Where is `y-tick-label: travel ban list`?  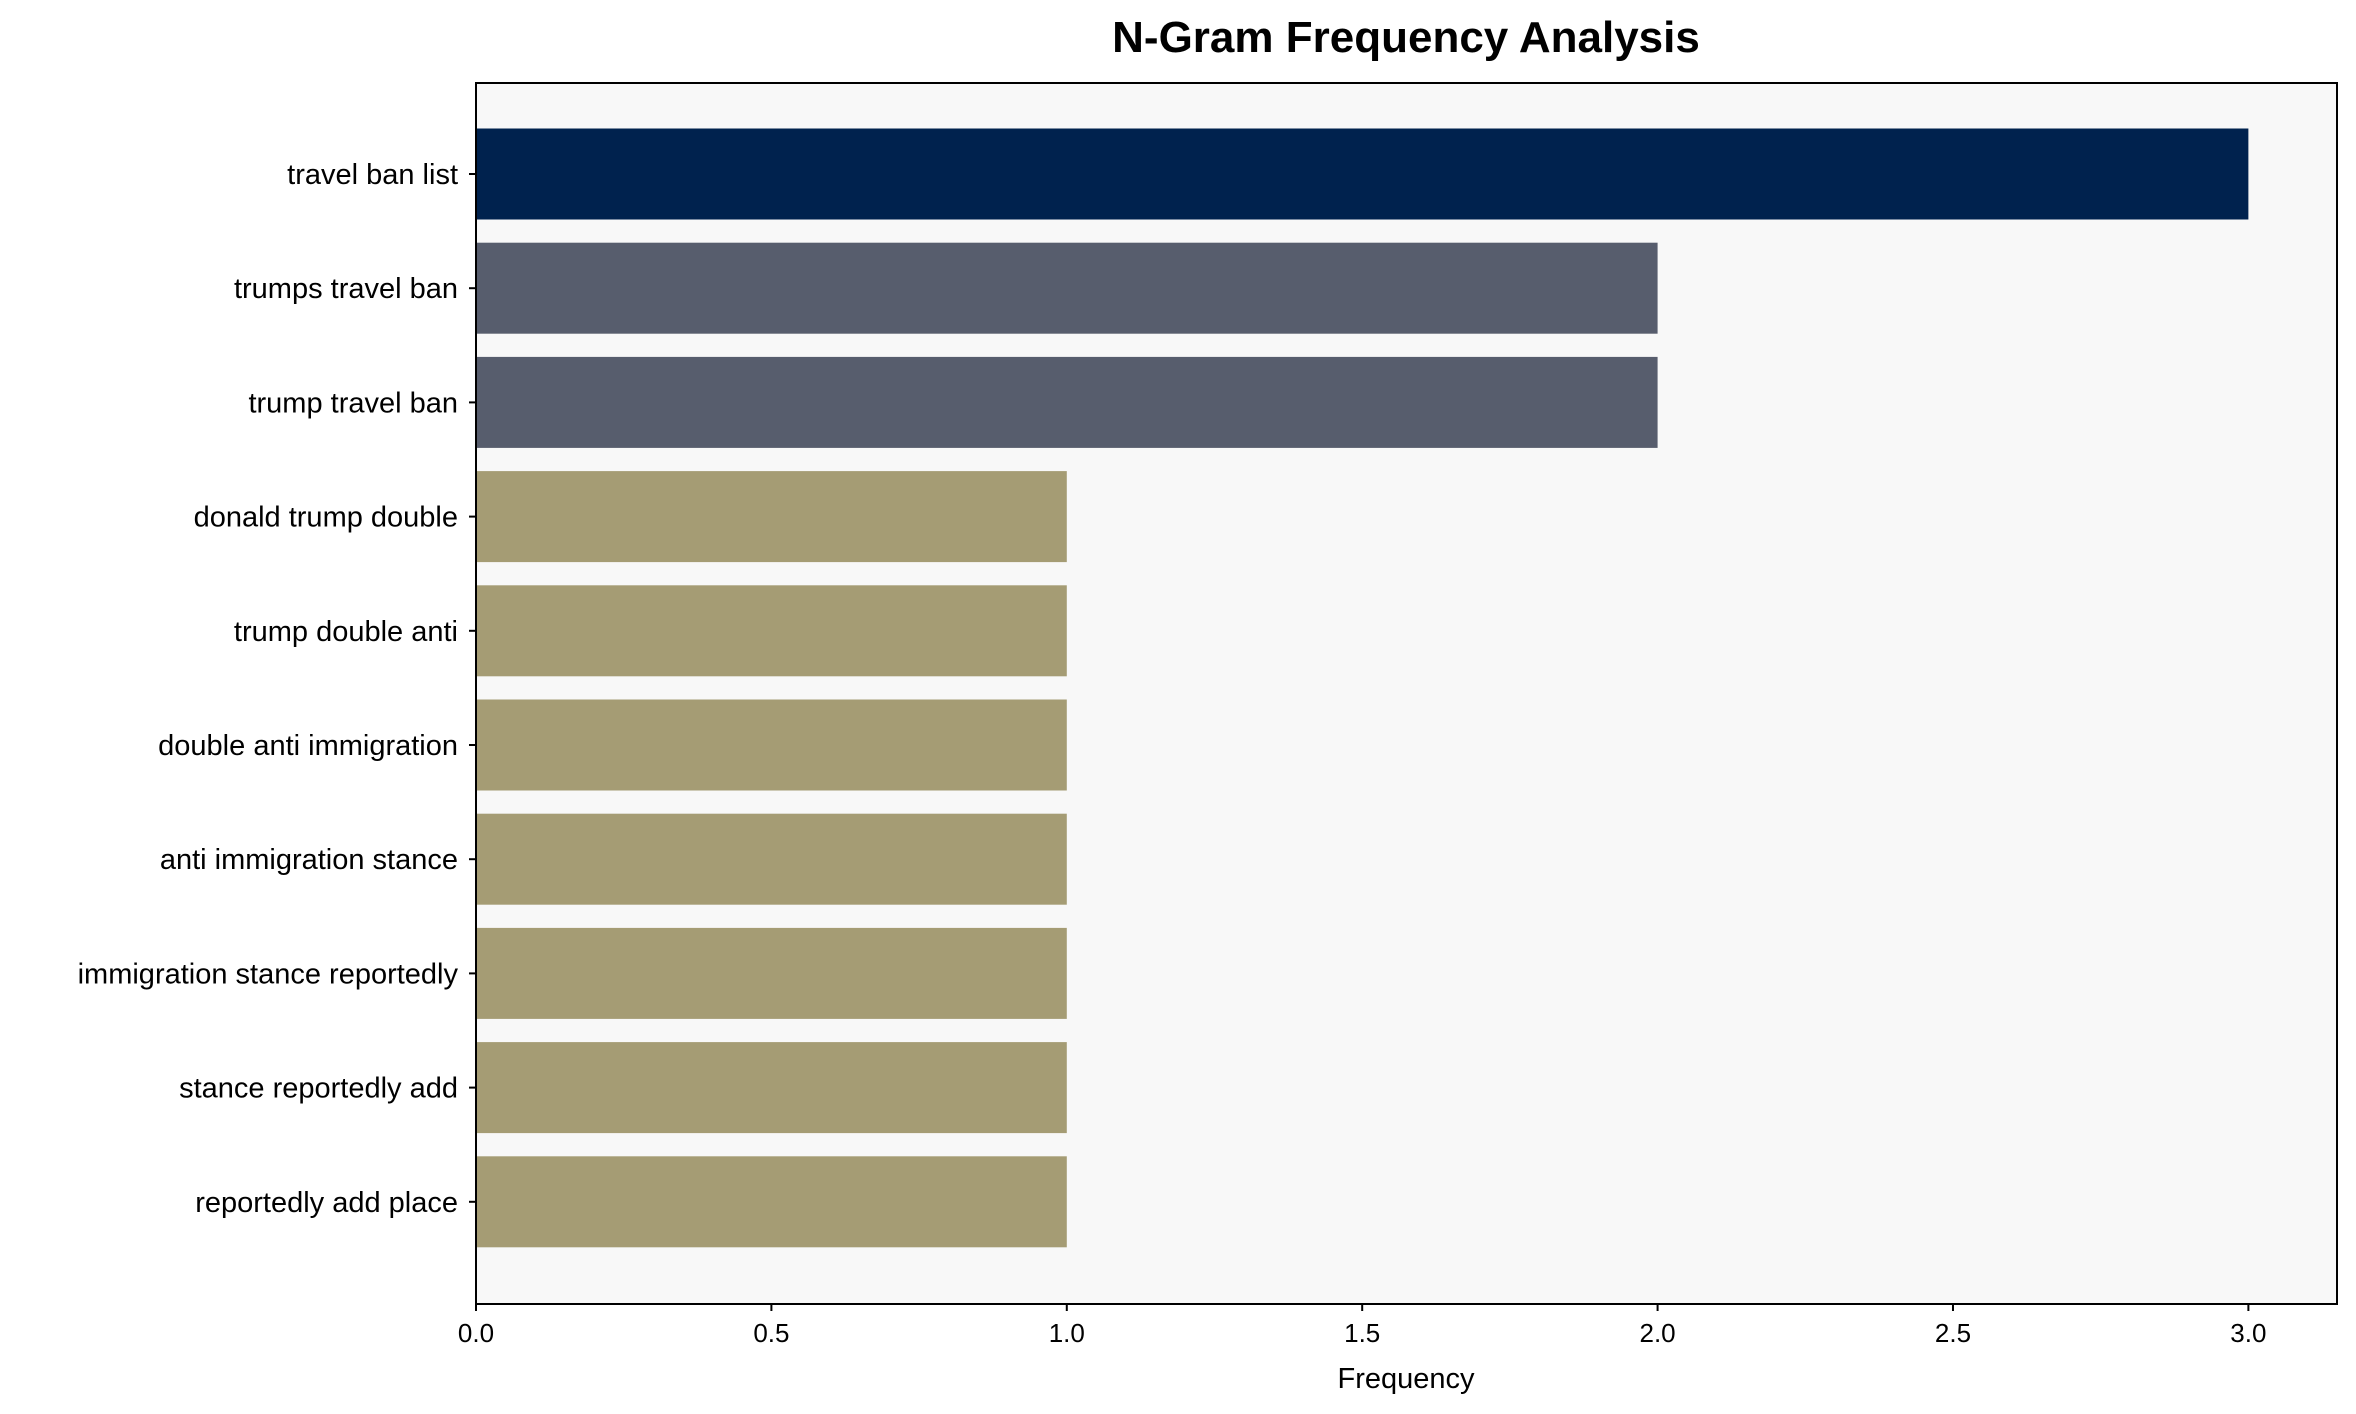
y-tick-label: travel ban list is located at coordinates (372, 175).